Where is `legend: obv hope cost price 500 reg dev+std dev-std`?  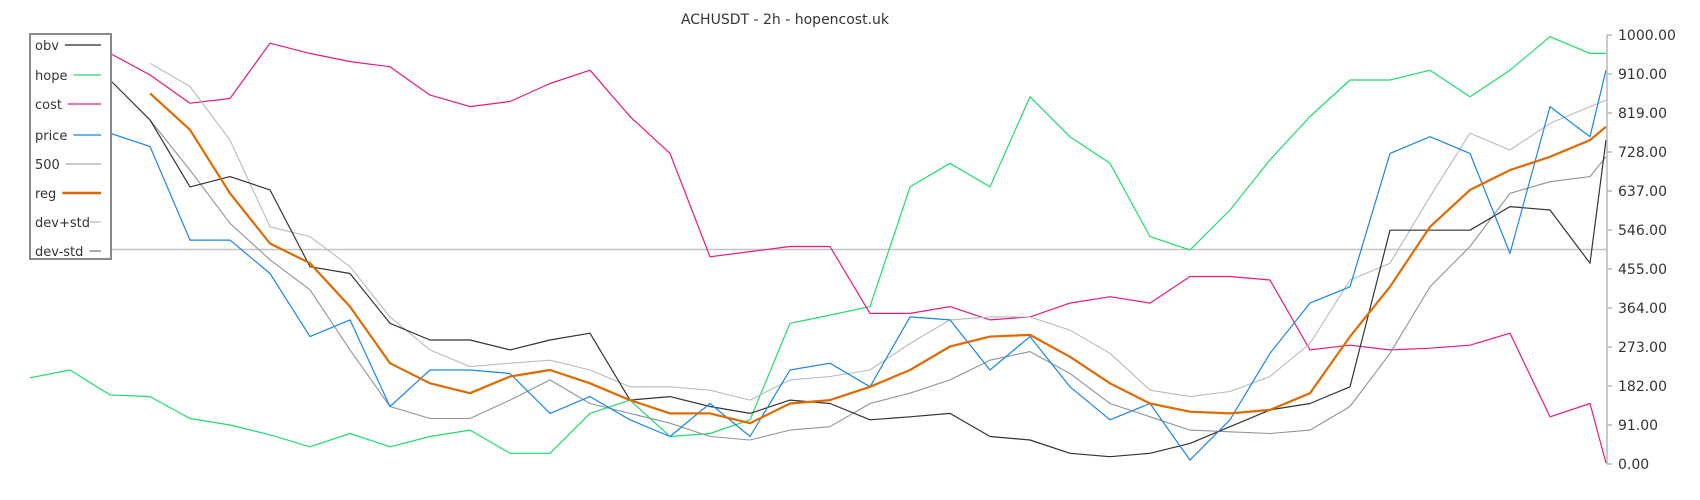 legend: obv hope cost price 500 reg dev+std dev-std is located at coordinates (70, 146).